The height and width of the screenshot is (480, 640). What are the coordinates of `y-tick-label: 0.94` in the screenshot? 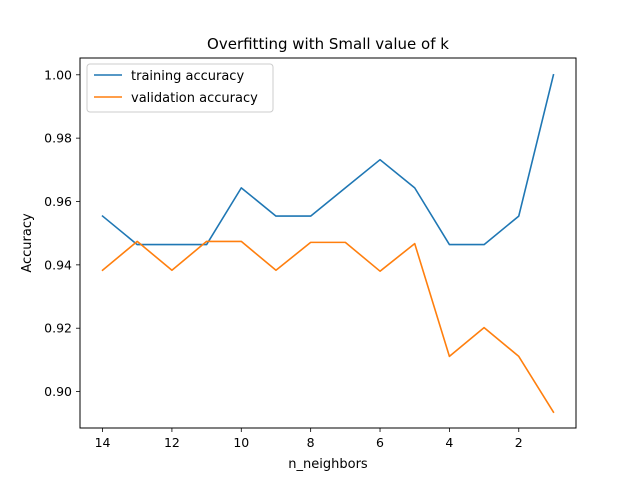 It's located at (58, 264).